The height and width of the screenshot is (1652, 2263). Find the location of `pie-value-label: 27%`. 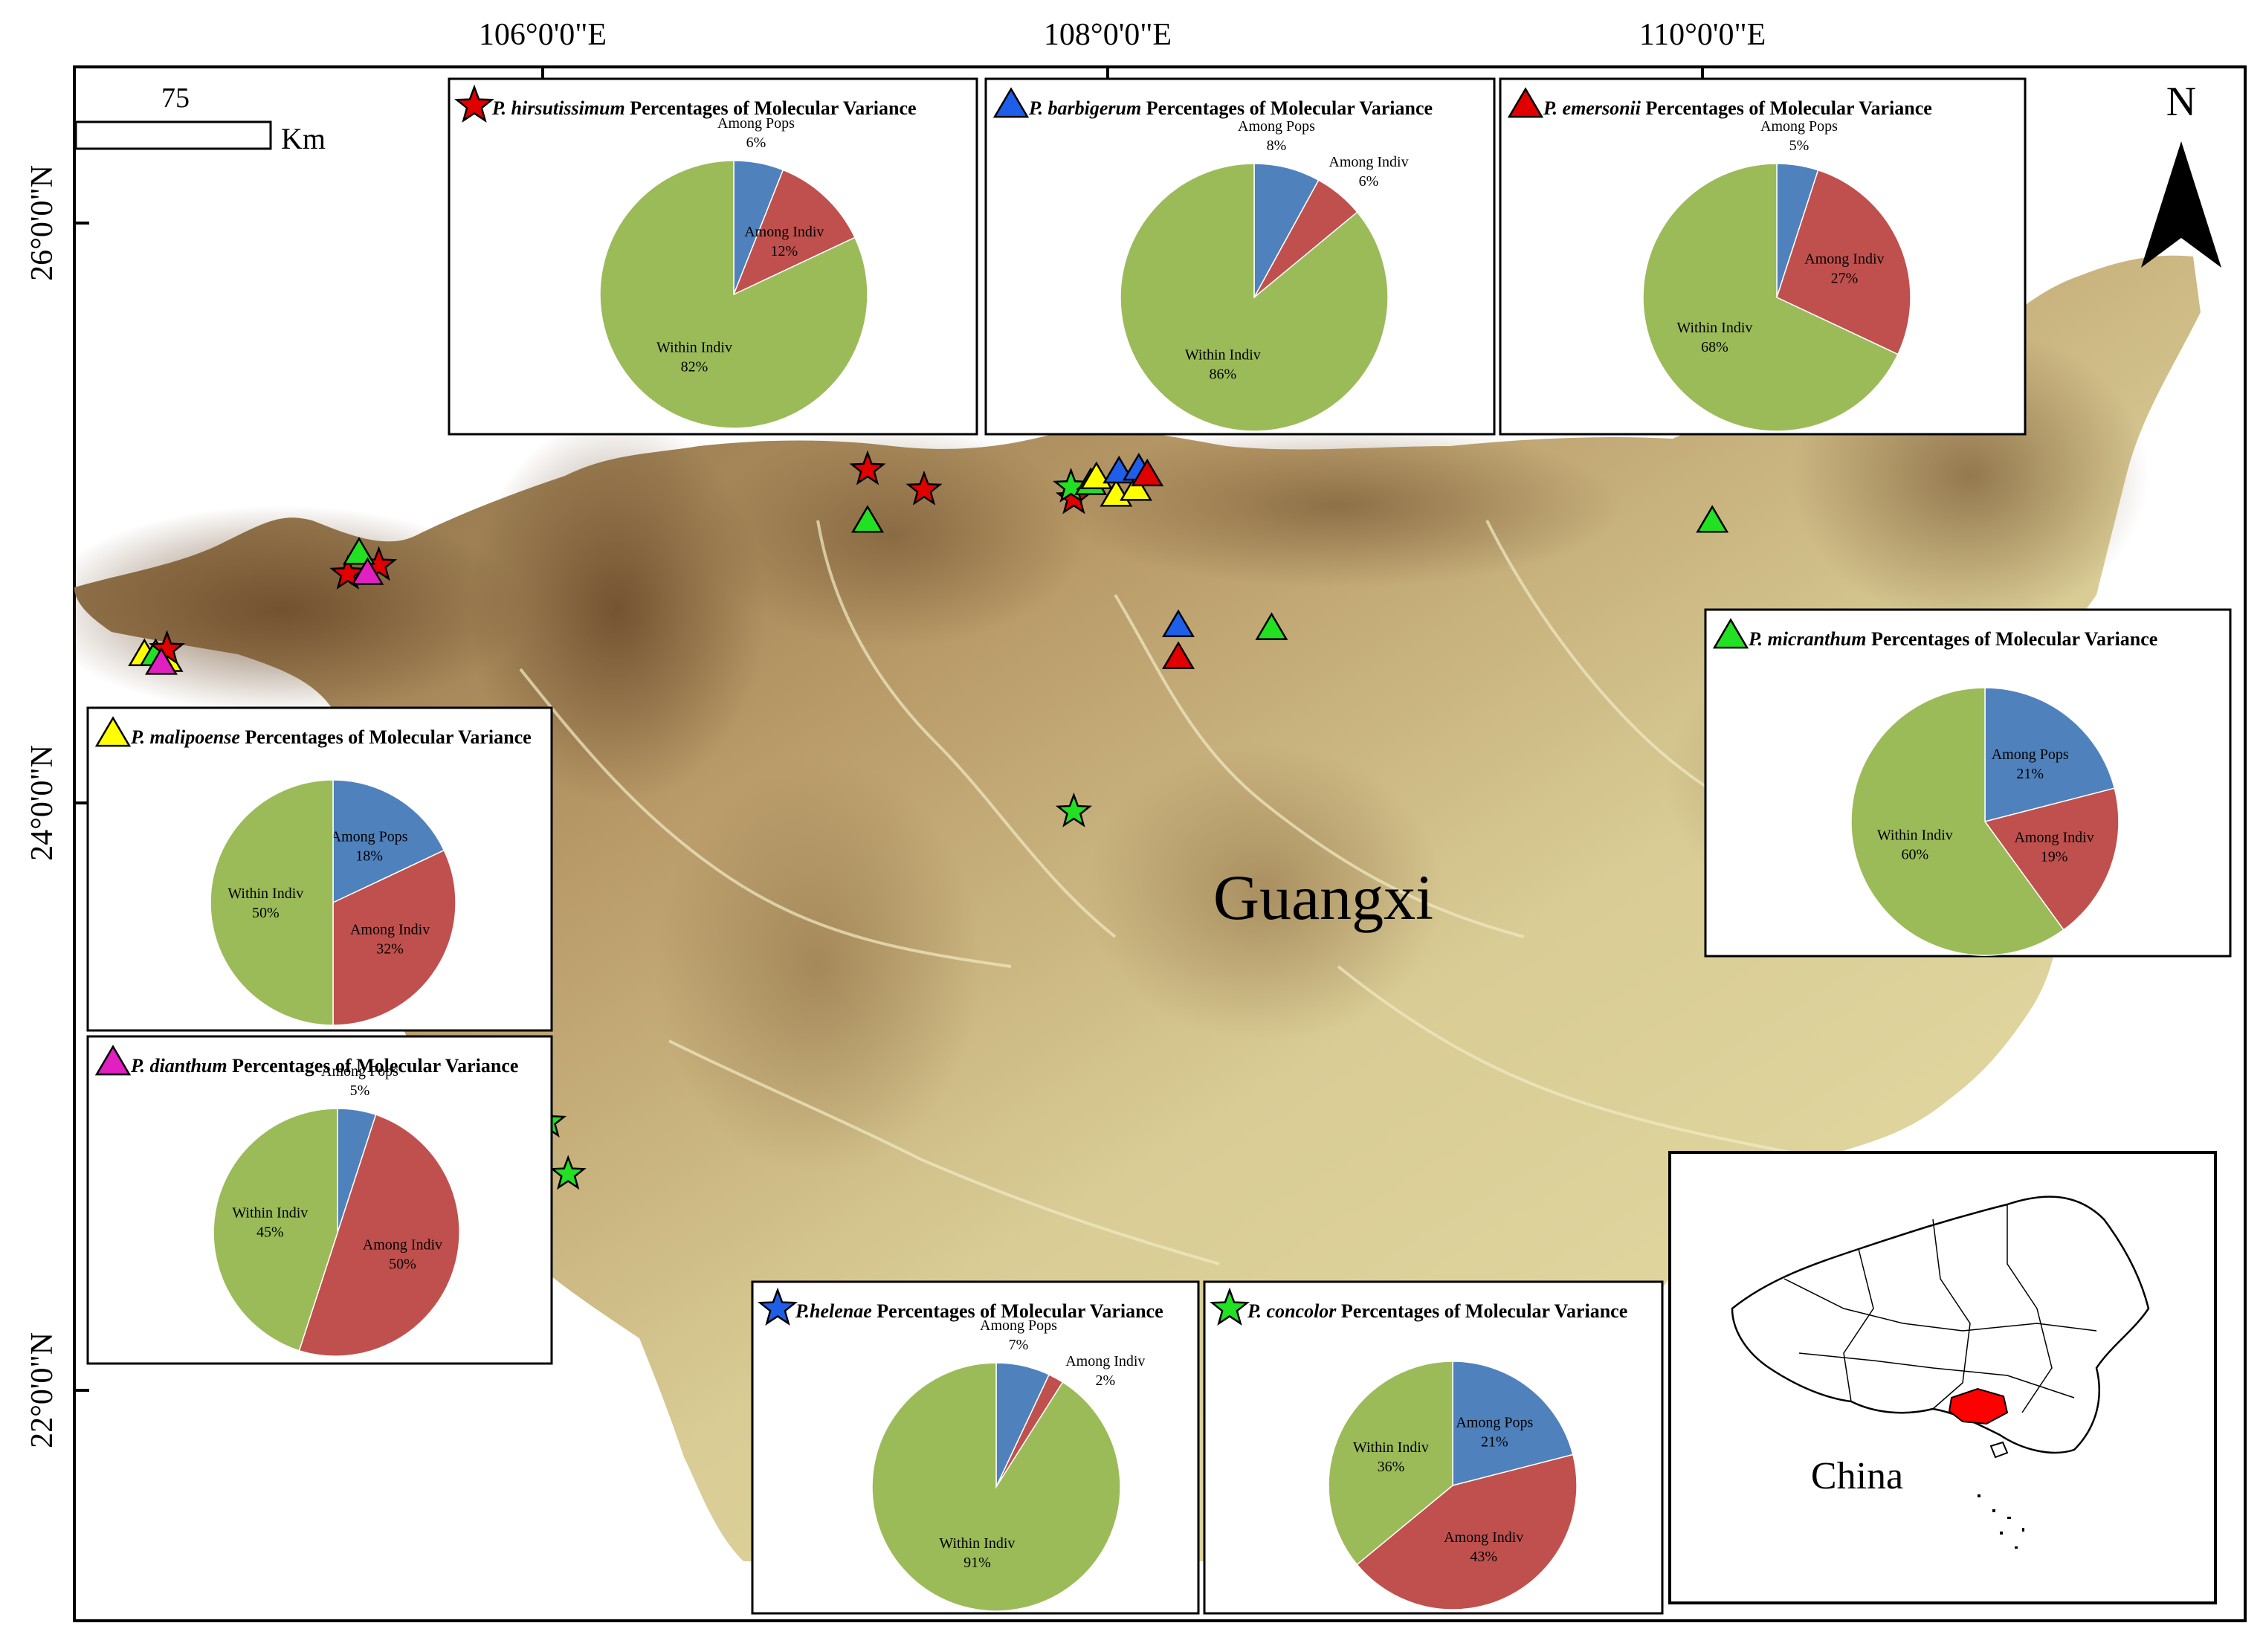

pie-value-label: 27% is located at coordinates (1845, 279).